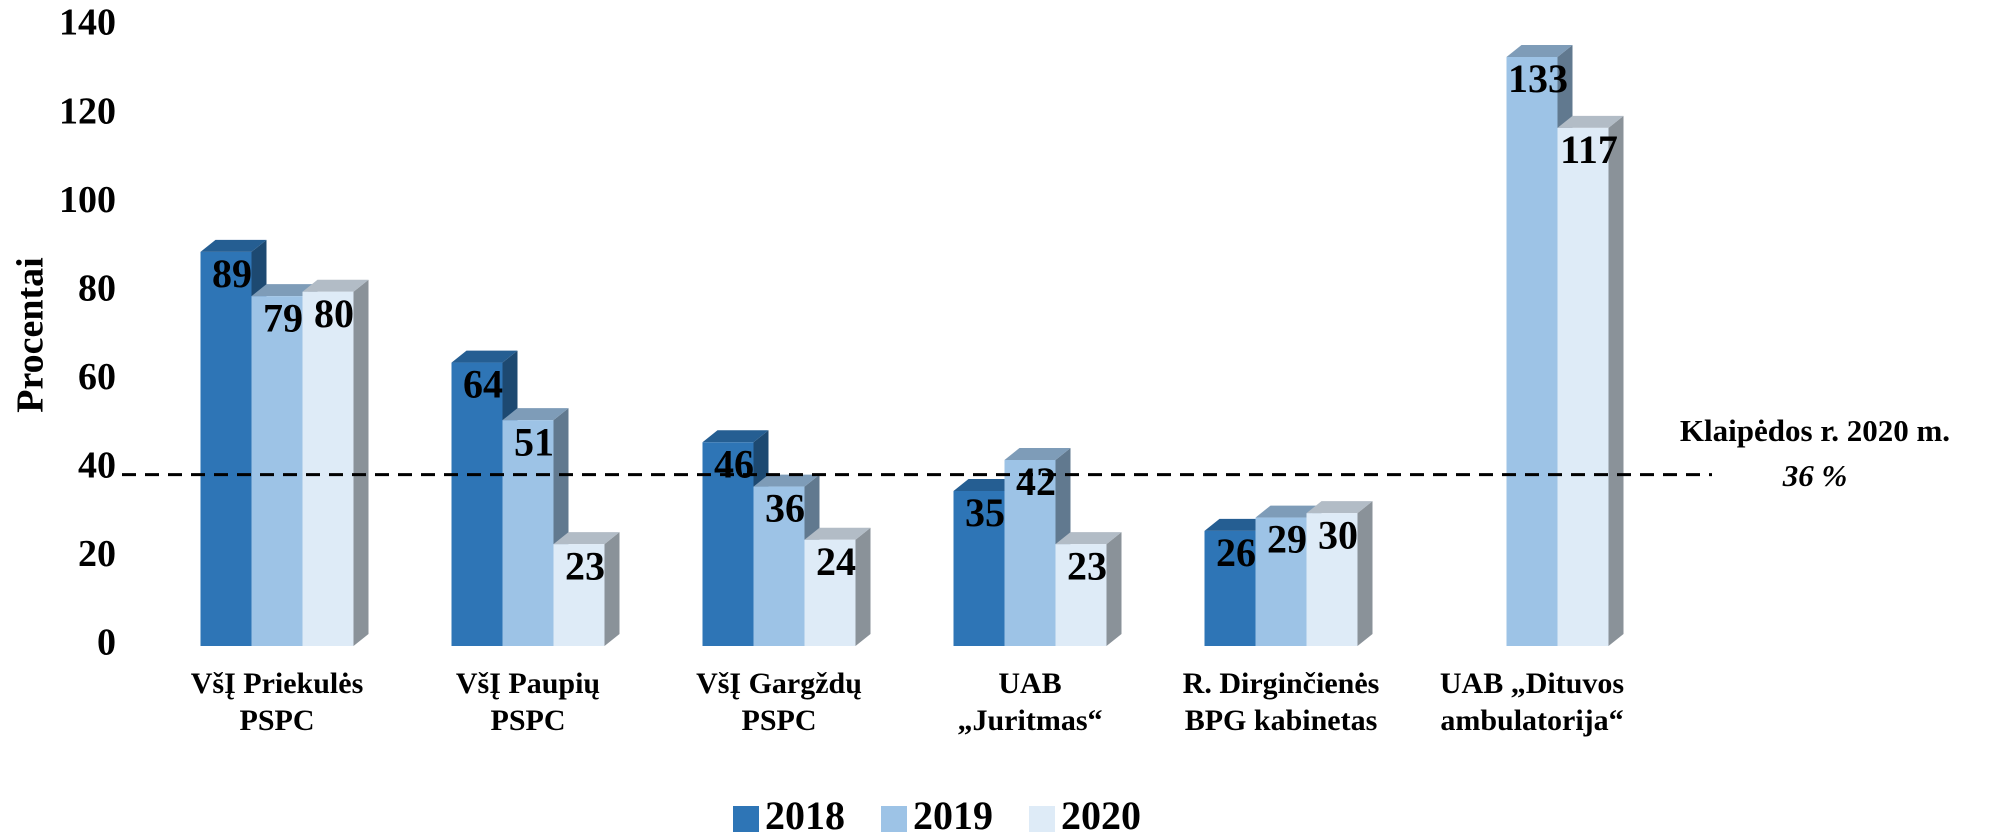  I want to click on x-tick-label: R. Dirginčienės, so click(1281, 683).